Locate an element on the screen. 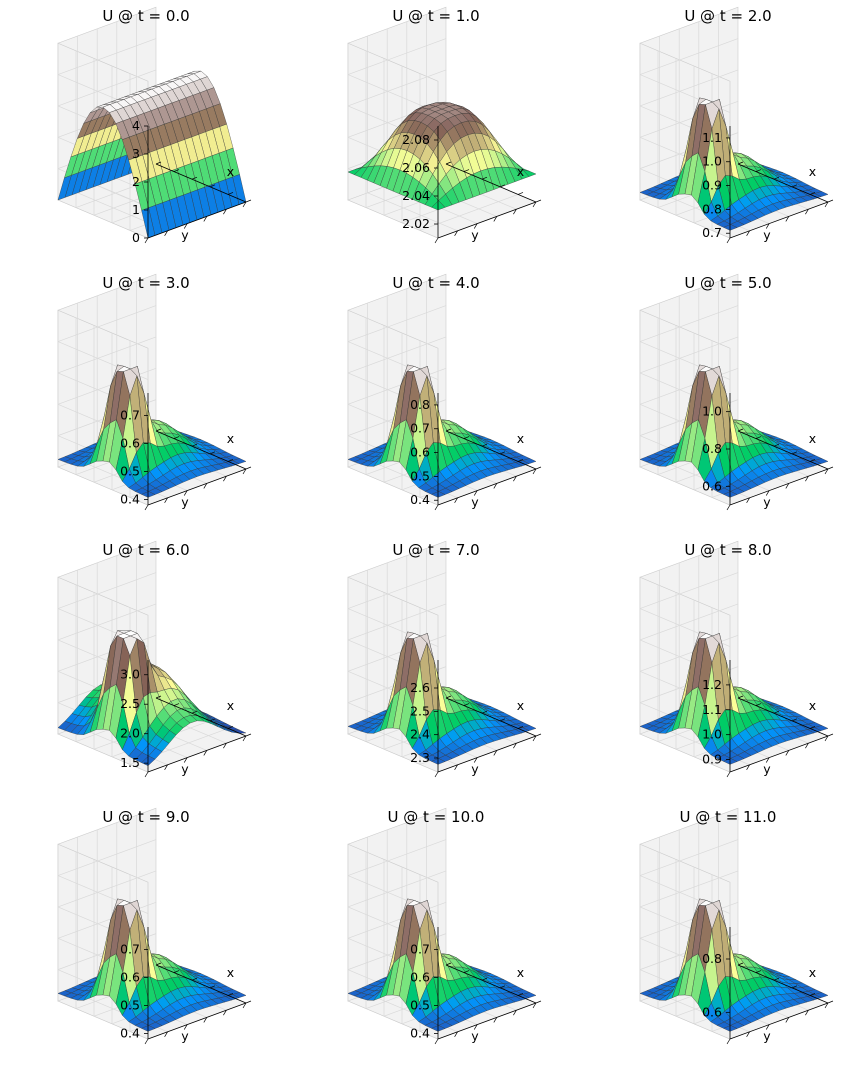 The image size is (848, 1068). subplot-11: 0.6 0.8 y x U @ t = 11.0 is located at coordinates (736, 926).